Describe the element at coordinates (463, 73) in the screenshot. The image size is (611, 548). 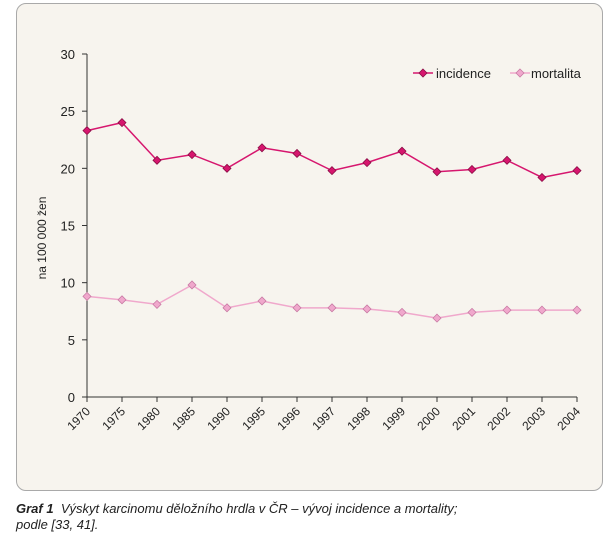
I see `legend-label-incidence: incidence` at that location.